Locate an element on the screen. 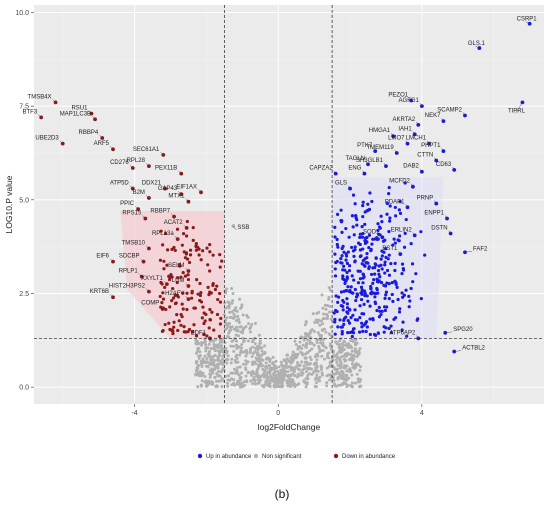 This screenshot has height=505, width=550. legend-up-label: Up in abundance is located at coordinates (229, 457).